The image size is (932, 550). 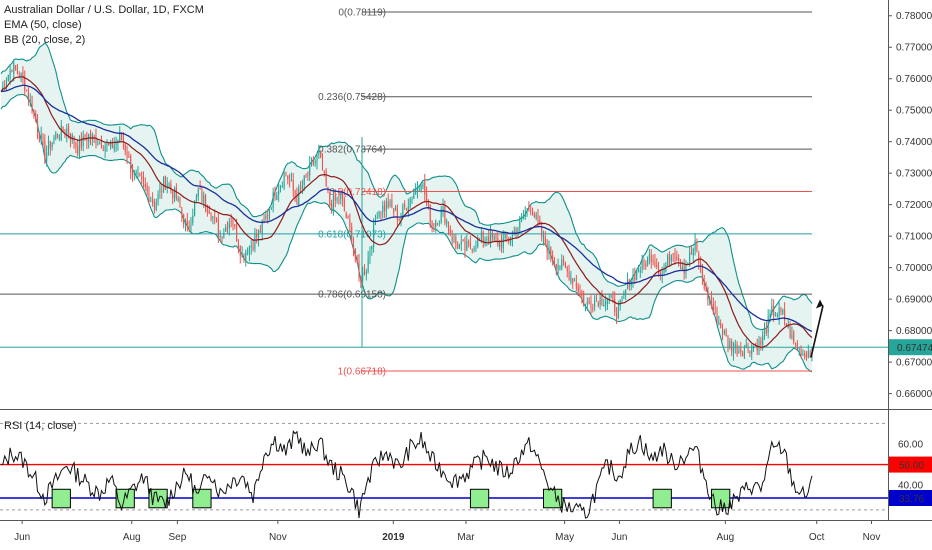 I want to click on rsi-highlight-box, so click(x=721, y=498).